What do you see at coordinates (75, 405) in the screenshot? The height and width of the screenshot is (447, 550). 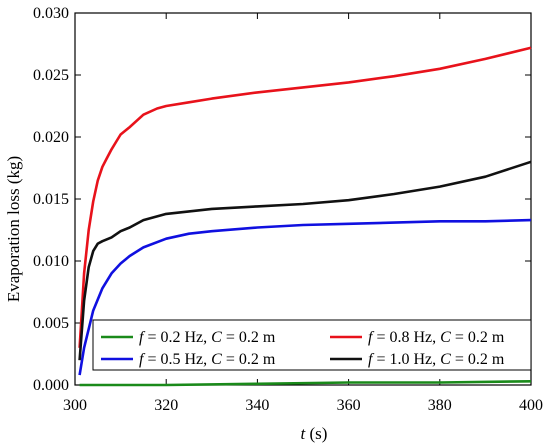 I see `x-tick-label: 300` at bounding box center [75, 405].